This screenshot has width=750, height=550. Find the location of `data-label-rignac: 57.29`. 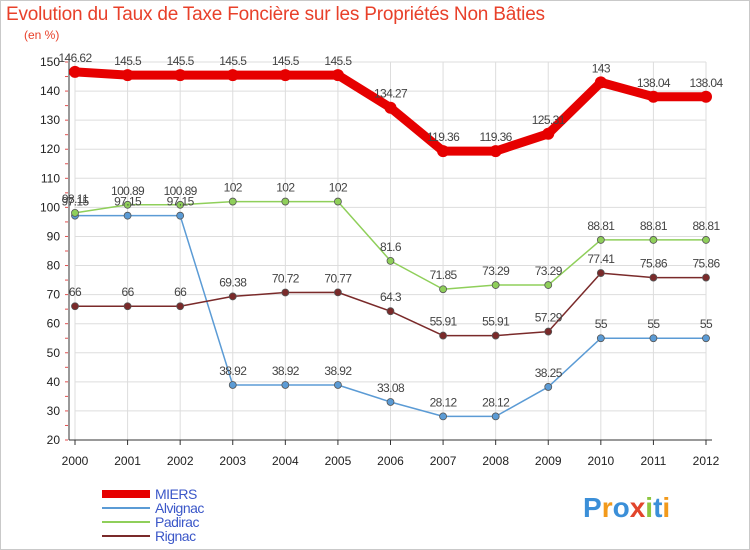

data-label-rignac: 57.29 is located at coordinates (549, 318).